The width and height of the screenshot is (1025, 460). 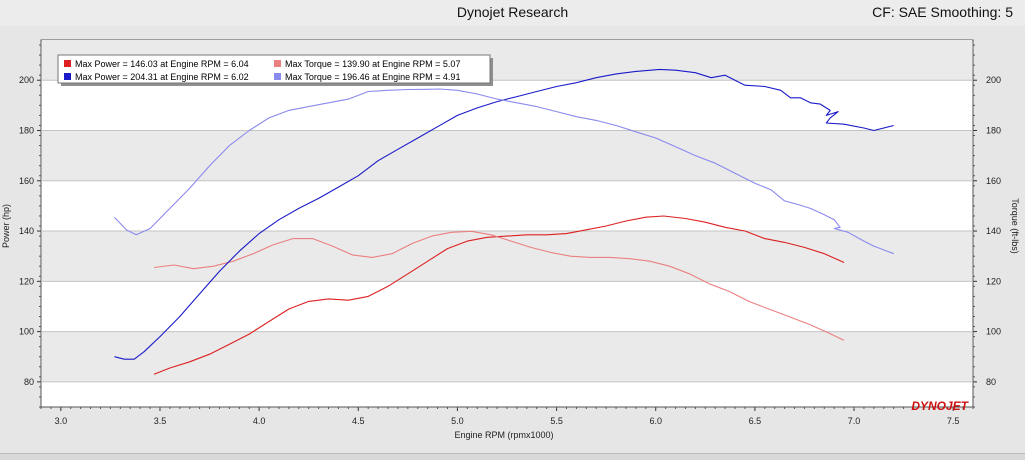 What do you see at coordinates (942, 12) in the screenshot?
I see `correction-factor-label: CF: SAE Smoothing: 5` at bounding box center [942, 12].